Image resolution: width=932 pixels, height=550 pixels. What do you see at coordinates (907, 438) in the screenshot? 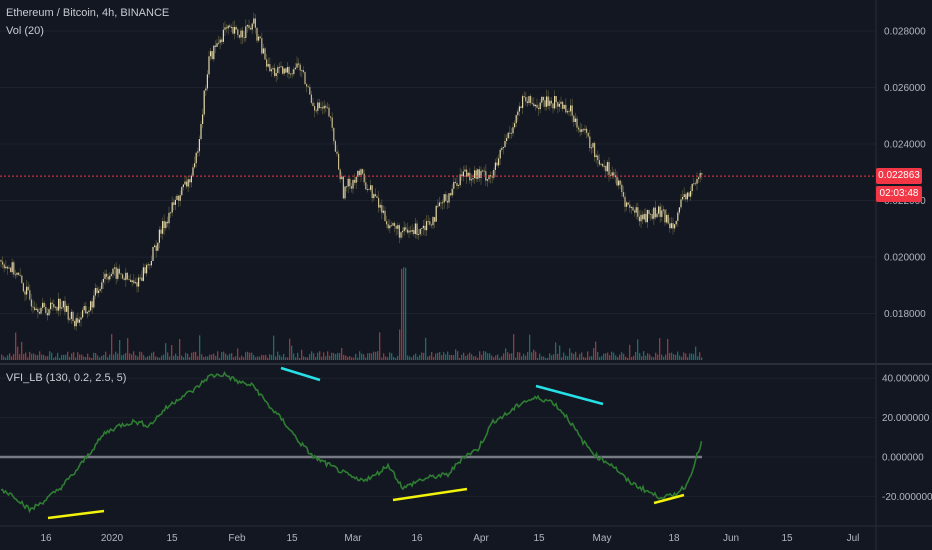
I see `indicator-axis: 40.000000 20.000000 0.000000 -20.000000` at bounding box center [907, 438].